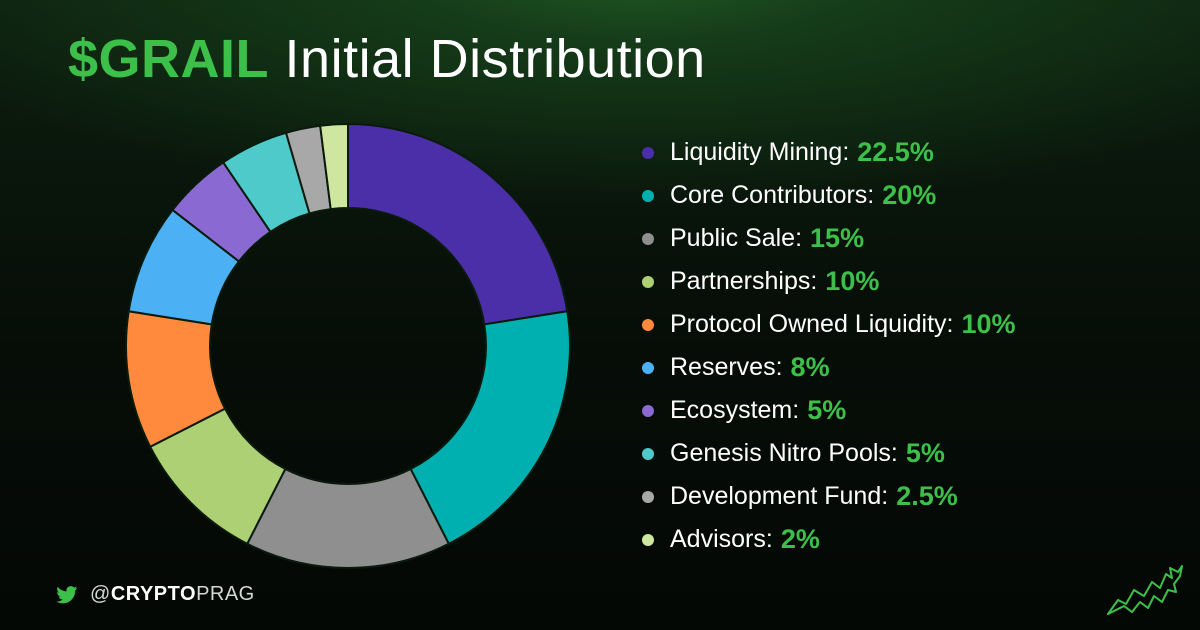  I want to click on legend-item: Protocol Owned Liquidity: 10%, so click(829, 324).